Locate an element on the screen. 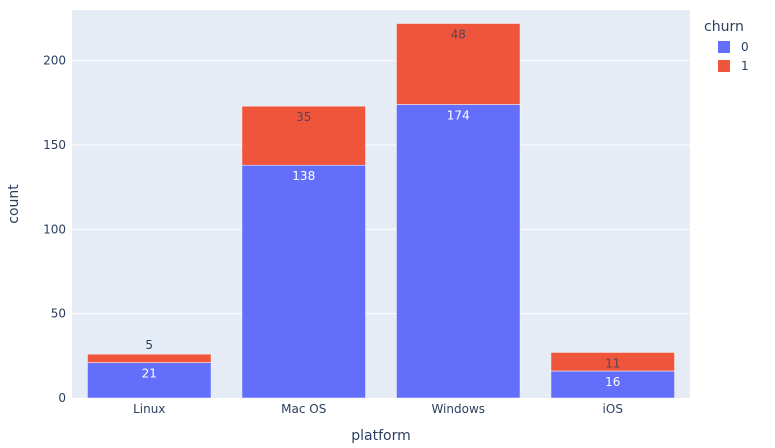 The height and width of the screenshot is (448, 775). x-tick-label: Windows is located at coordinates (458, 409).